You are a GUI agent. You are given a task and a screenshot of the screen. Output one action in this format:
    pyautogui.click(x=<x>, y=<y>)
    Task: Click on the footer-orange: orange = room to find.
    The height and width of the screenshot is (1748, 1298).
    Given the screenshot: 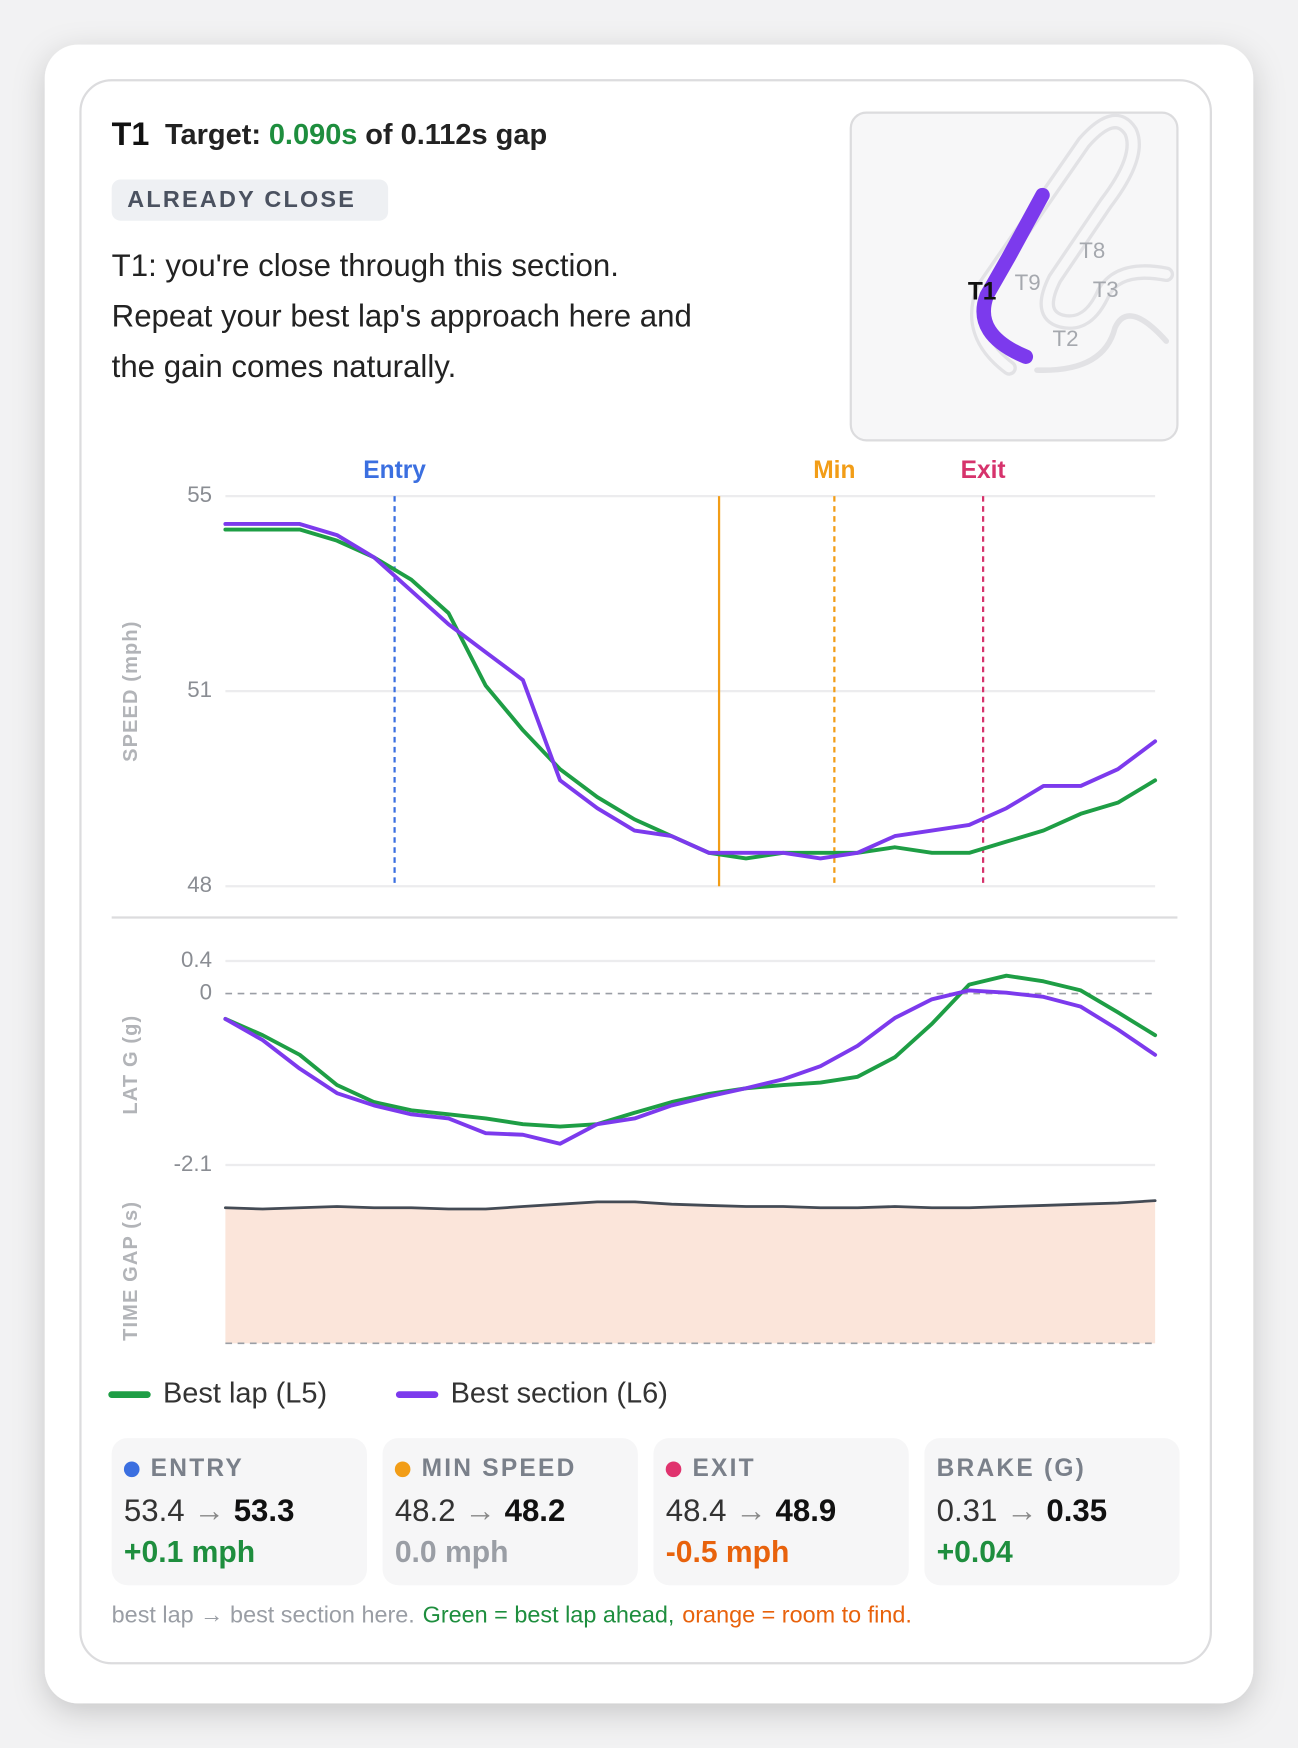 What is the action you would take?
    pyautogui.click(x=797, y=1615)
    